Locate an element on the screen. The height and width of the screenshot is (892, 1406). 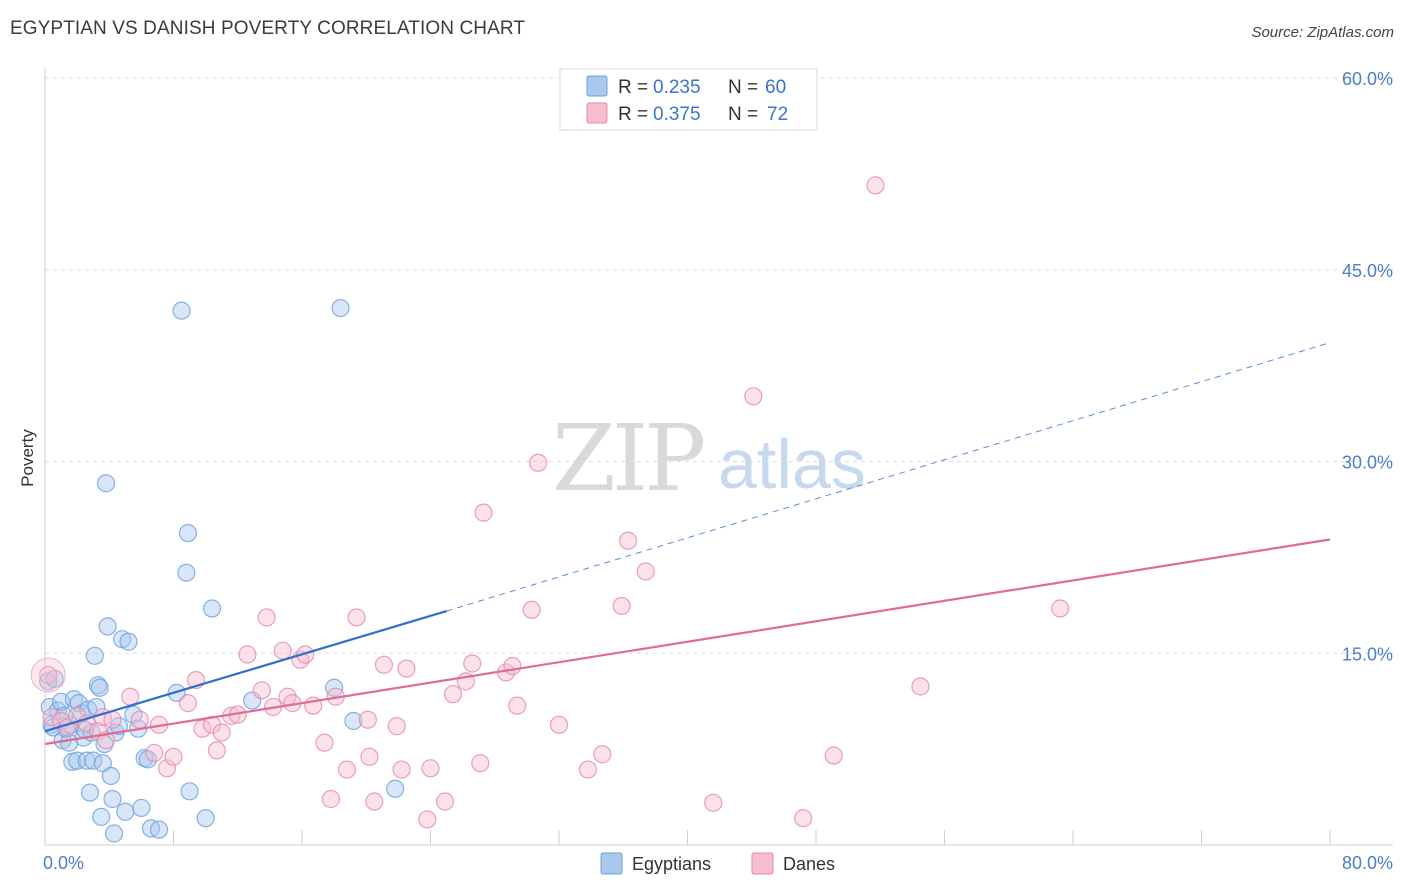
y-tick-label-30: 30.0% is located at coordinates (1367, 463).